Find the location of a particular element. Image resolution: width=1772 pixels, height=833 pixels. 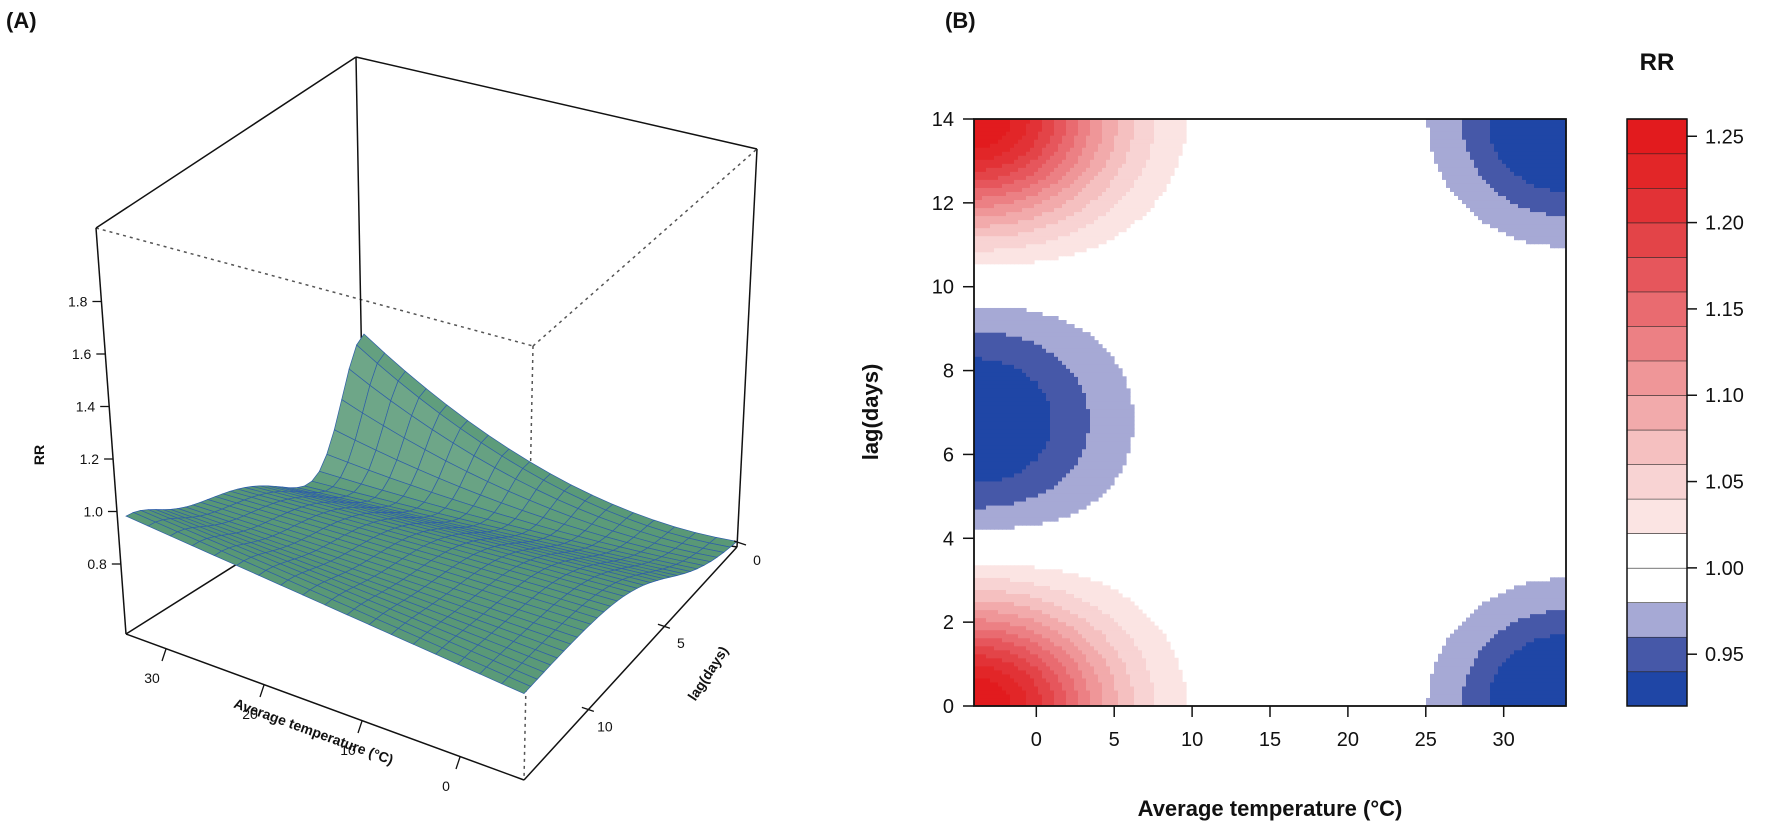

lag-tick is located at coordinates (740, 543).